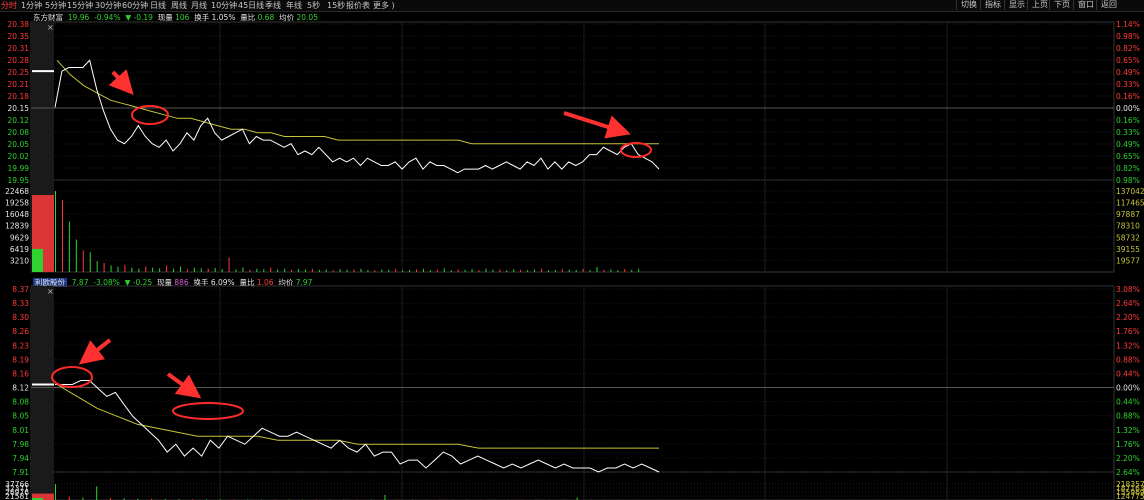  What do you see at coordinates (107, 17) in the screenshot?
I see `change-percent: -0.94%` at bounding box center [107, 17].